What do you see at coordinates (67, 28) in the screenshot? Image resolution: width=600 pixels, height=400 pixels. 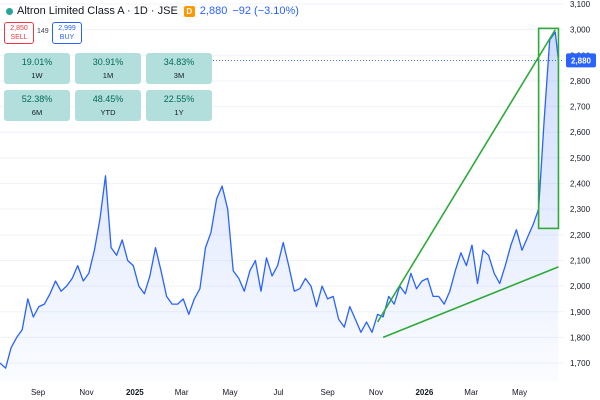 I see `buy-price: 2,999` at bounding box center [67, 28].